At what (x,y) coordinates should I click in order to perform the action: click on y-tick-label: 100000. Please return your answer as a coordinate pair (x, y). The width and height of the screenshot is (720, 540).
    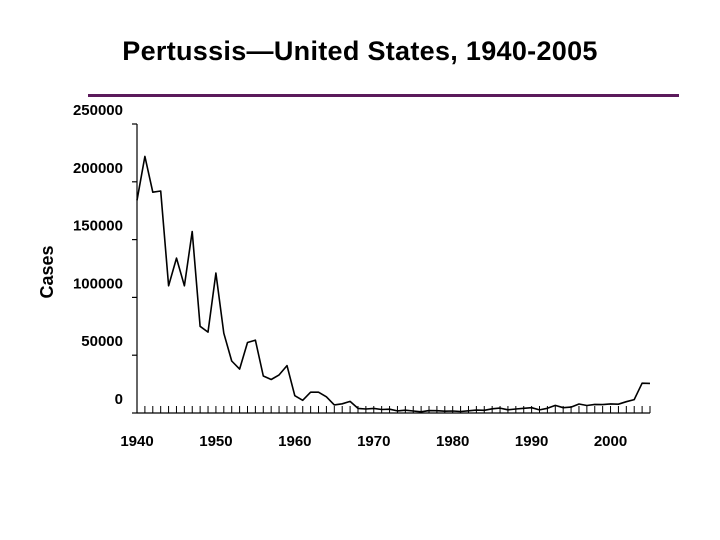
    Looking at the image, I should click on (98, 283).